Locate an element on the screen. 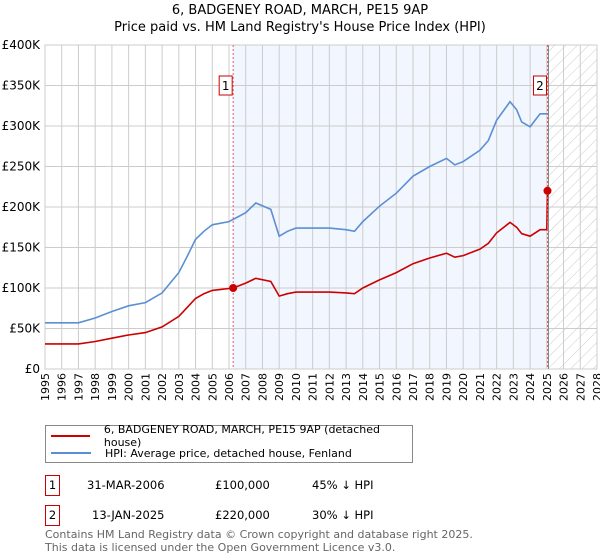 This screenshot has width=600, height=560. sale-marker: 2 is located at coordinates (52, 515).